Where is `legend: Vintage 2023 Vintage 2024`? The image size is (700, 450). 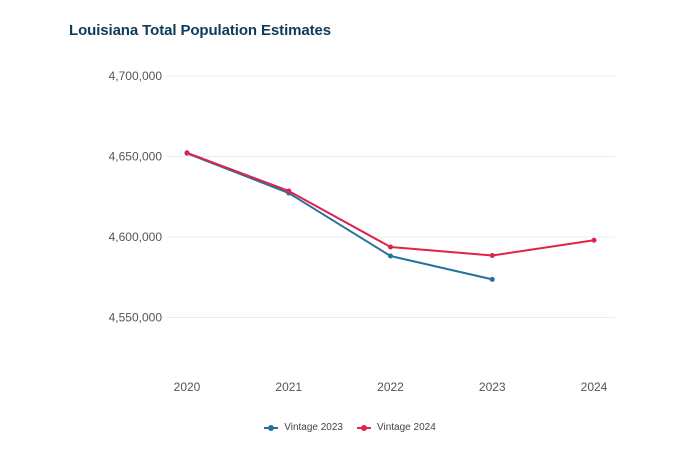 legend: Vintage 2023 Vintage 2024 is located at coordinates (350, 427).